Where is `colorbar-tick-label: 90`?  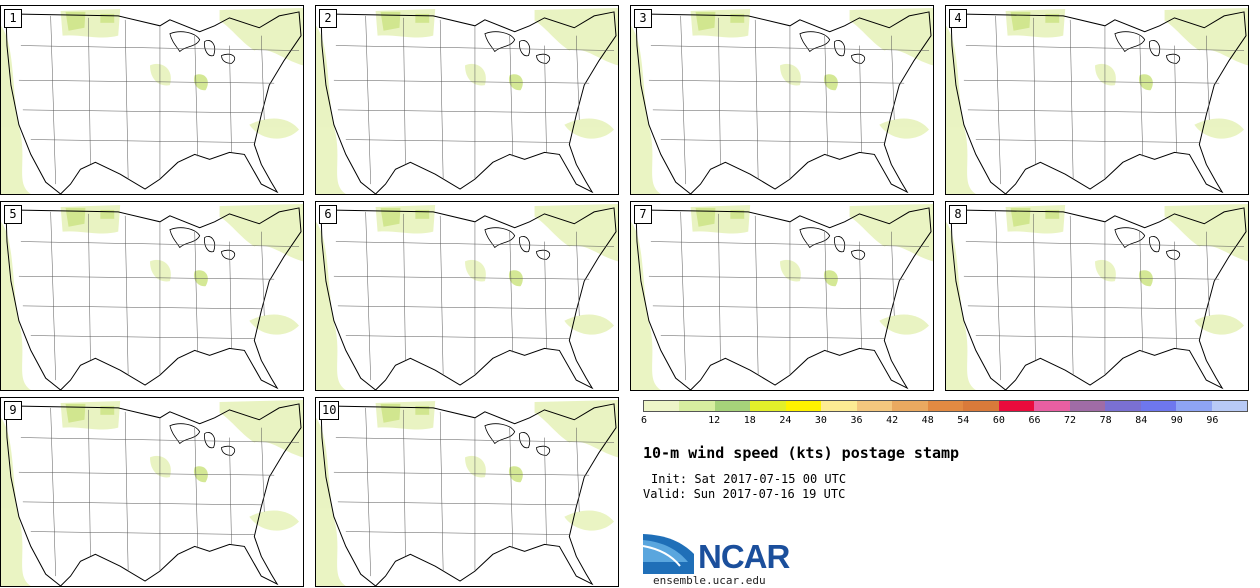
colorbar-tick-label: 90 is located at coordinates (1176, 420).